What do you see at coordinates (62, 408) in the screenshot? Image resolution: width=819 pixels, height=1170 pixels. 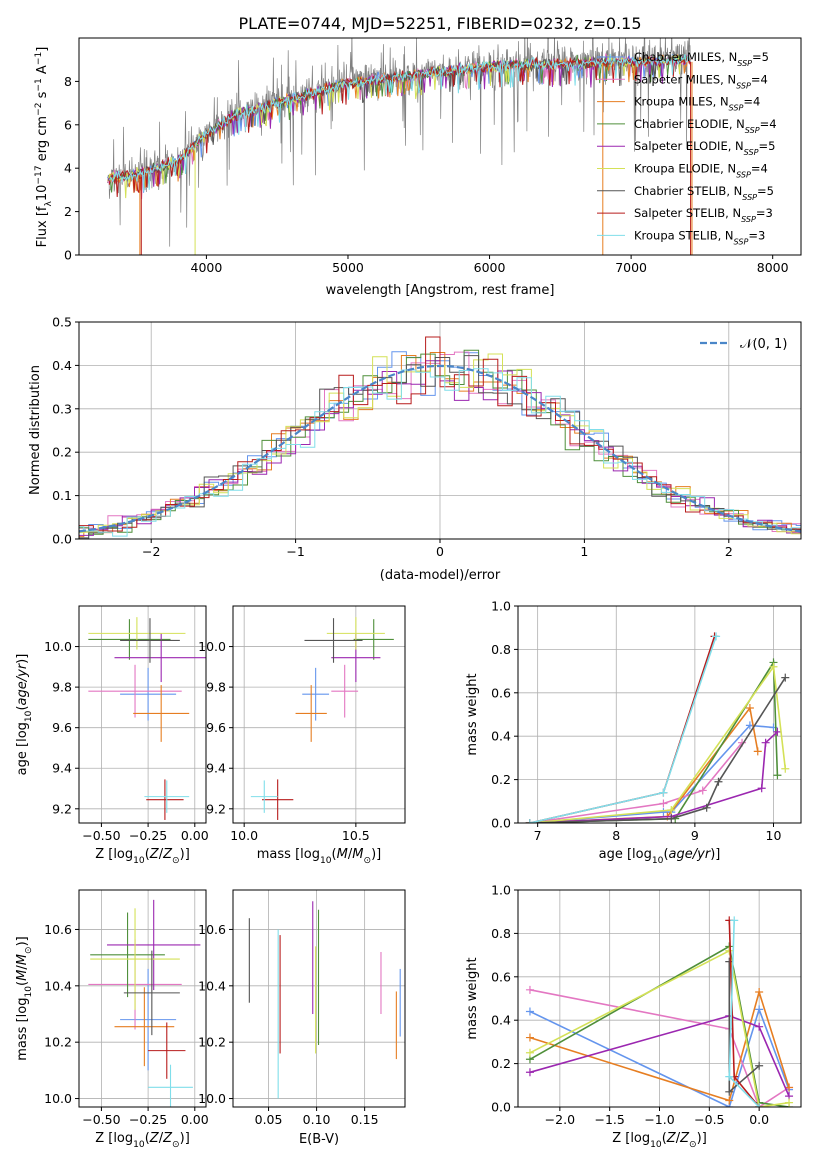 I see `y-tick-label: 0.3` at bounding box center [62, 408].